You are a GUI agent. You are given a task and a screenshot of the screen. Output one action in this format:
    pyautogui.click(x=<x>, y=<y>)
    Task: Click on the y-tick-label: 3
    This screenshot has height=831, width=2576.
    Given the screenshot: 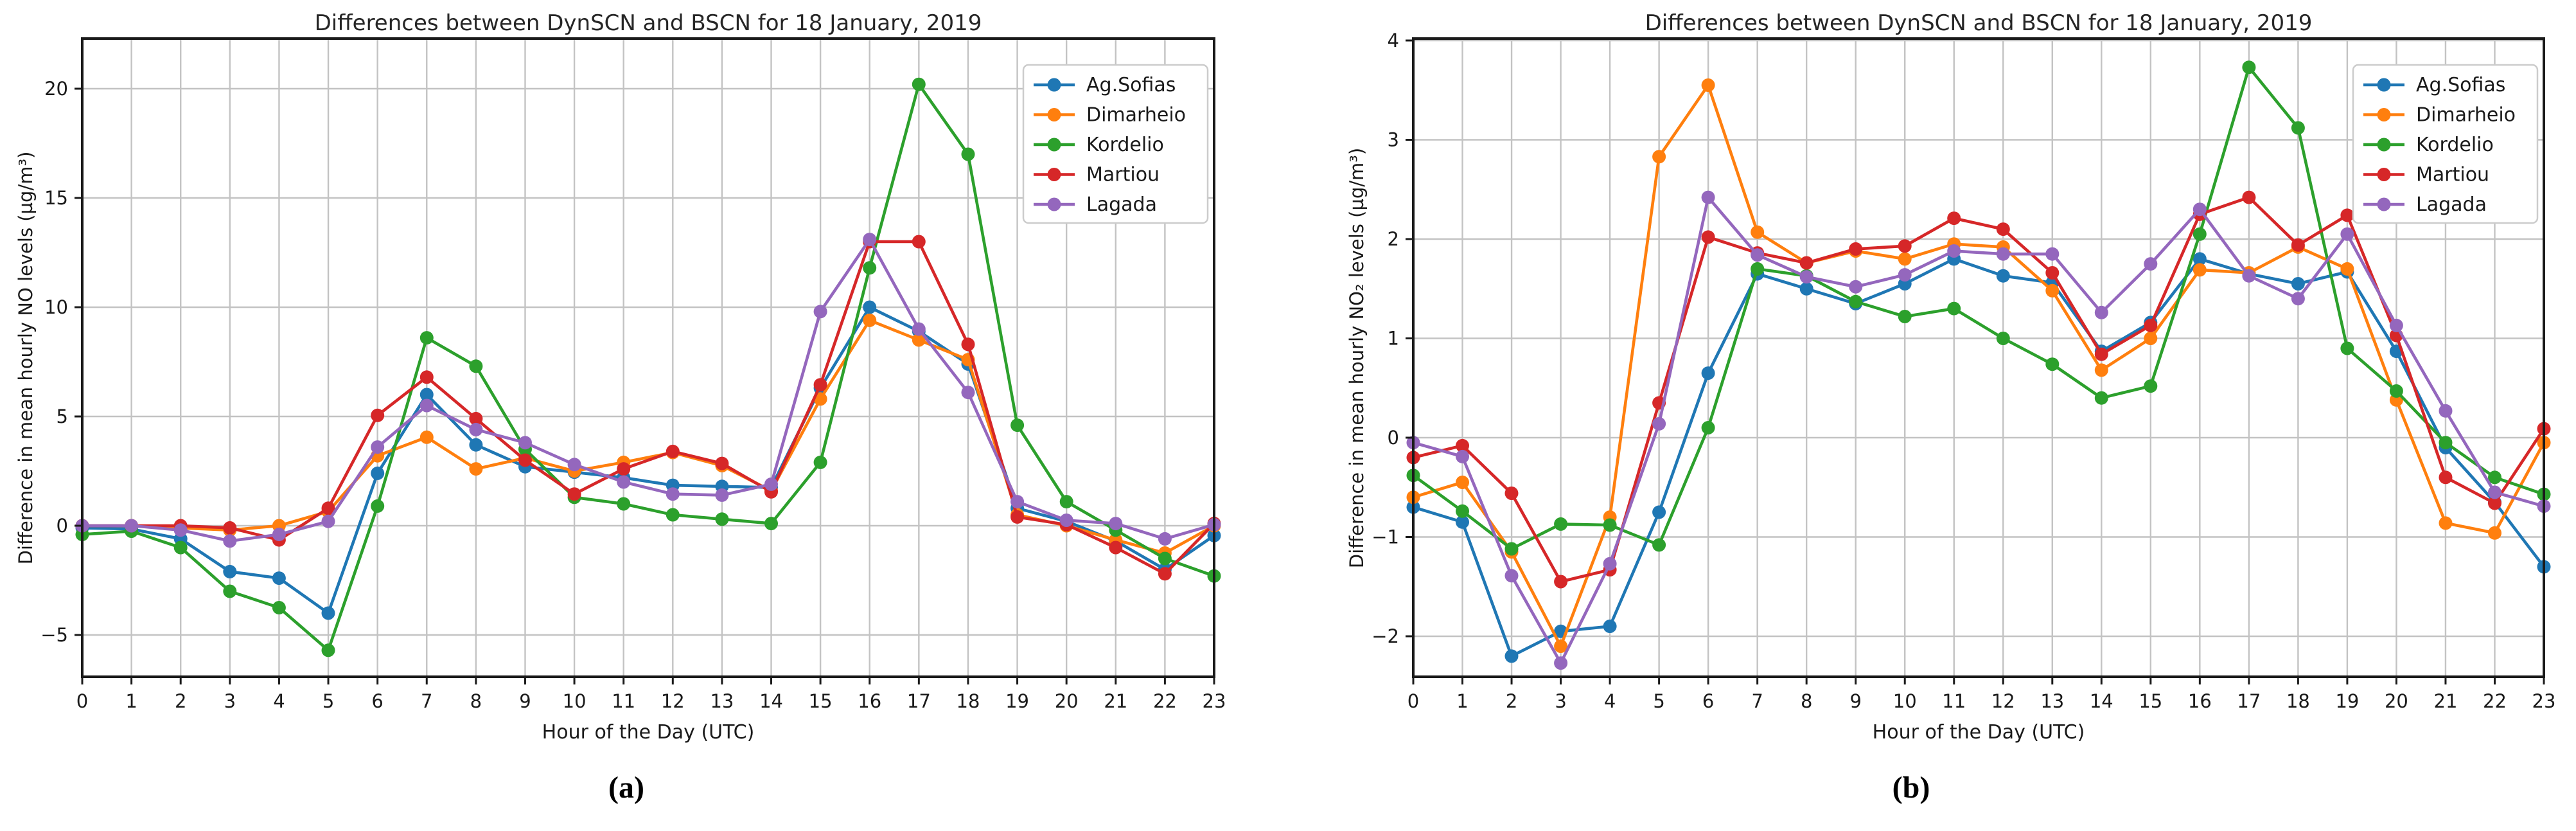 What is the action you would take?
    pyautogui.click(x=1393, y=140)
    